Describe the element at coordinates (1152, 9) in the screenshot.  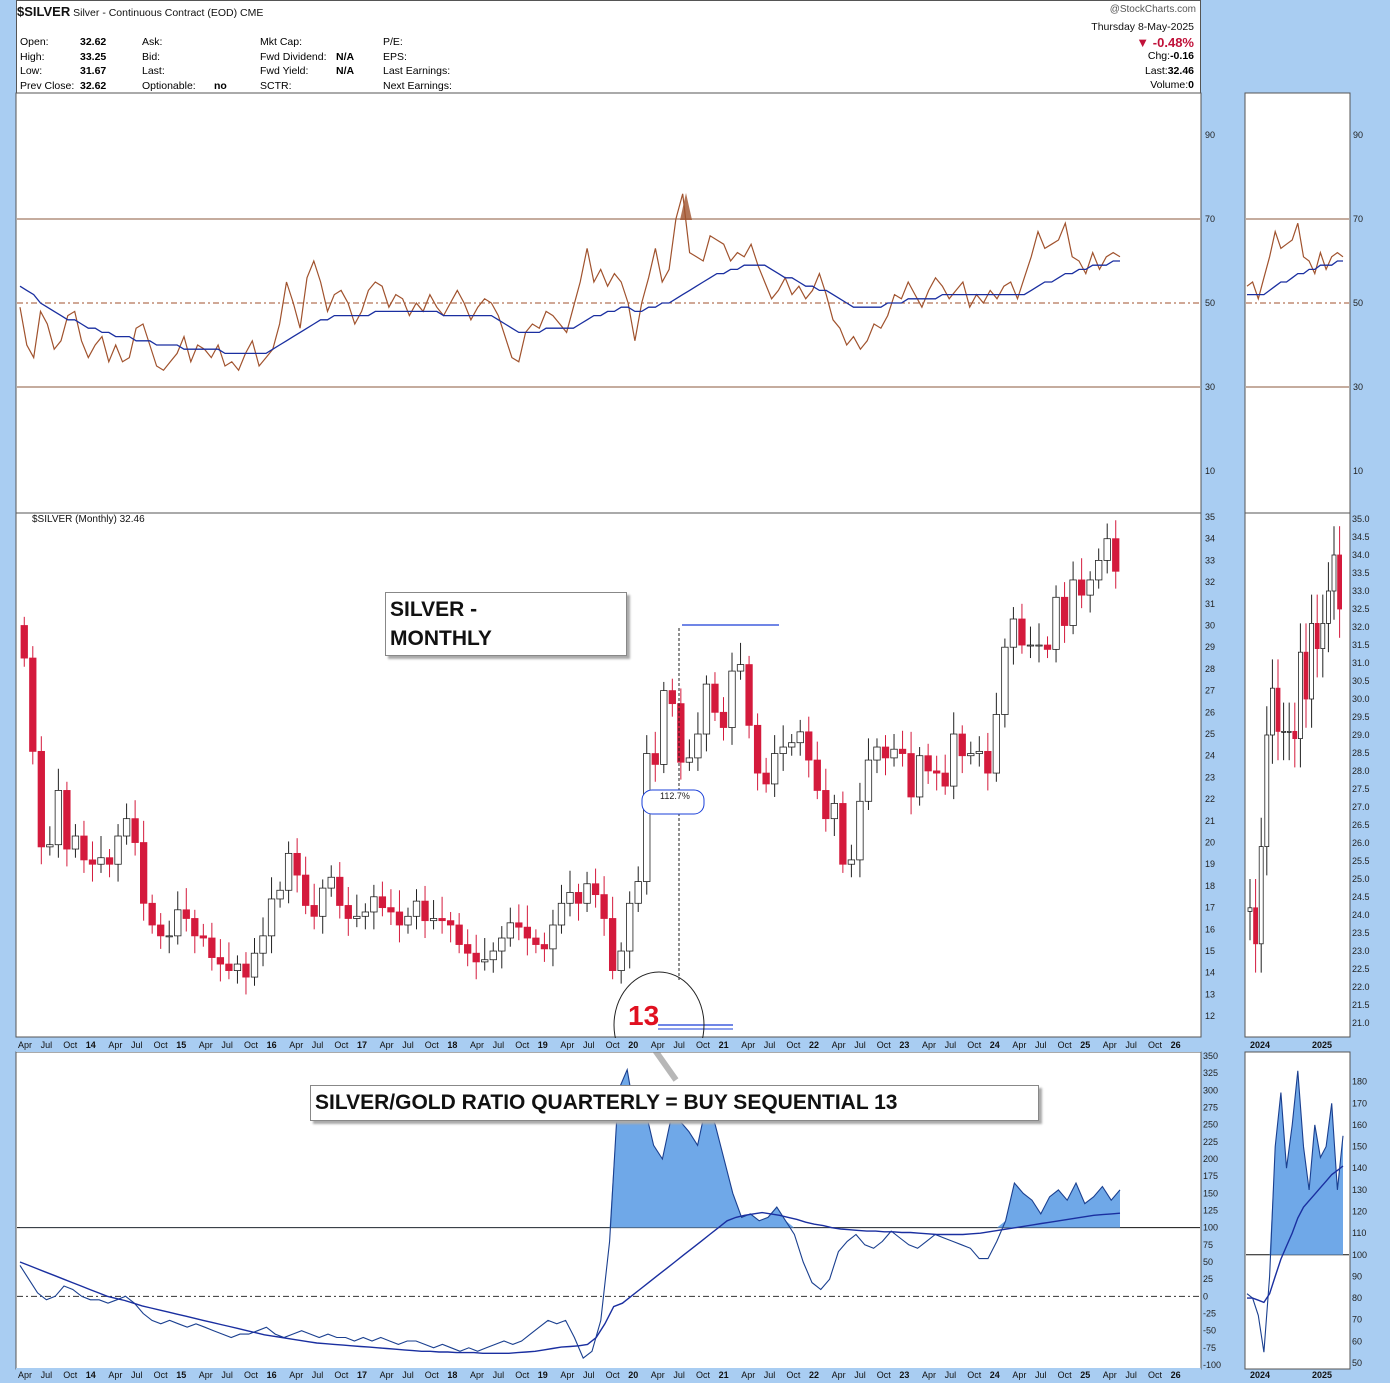
I see `brand-logo: @StockCharts.com` at that location.